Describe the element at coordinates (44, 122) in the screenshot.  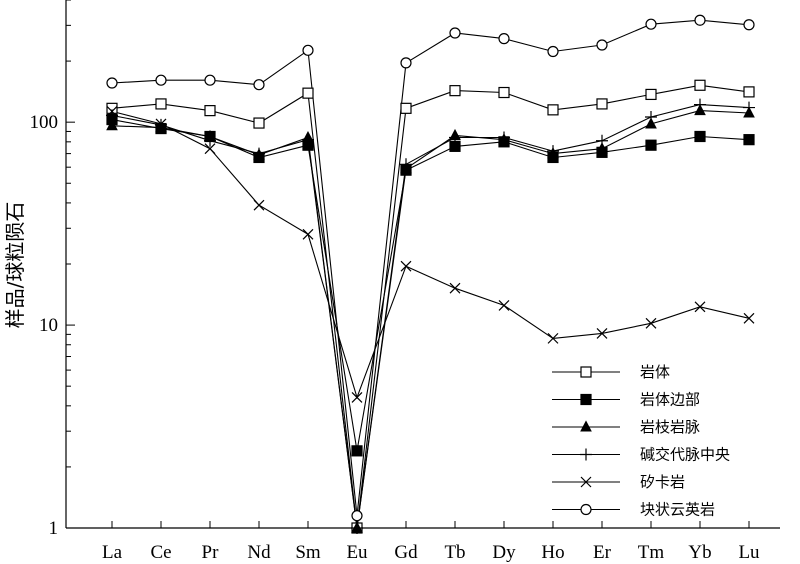
I see `y-tick-label: 100` at that location.